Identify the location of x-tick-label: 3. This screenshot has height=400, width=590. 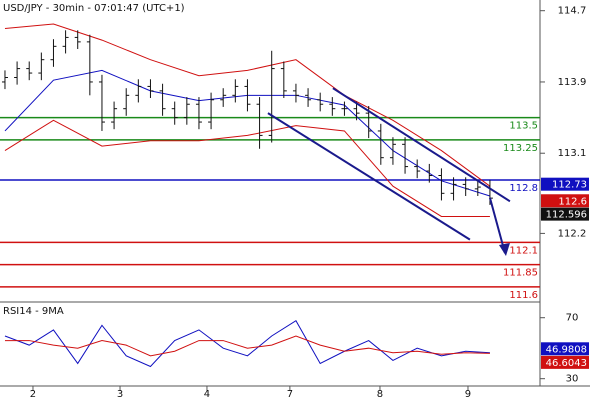
(120, 394).